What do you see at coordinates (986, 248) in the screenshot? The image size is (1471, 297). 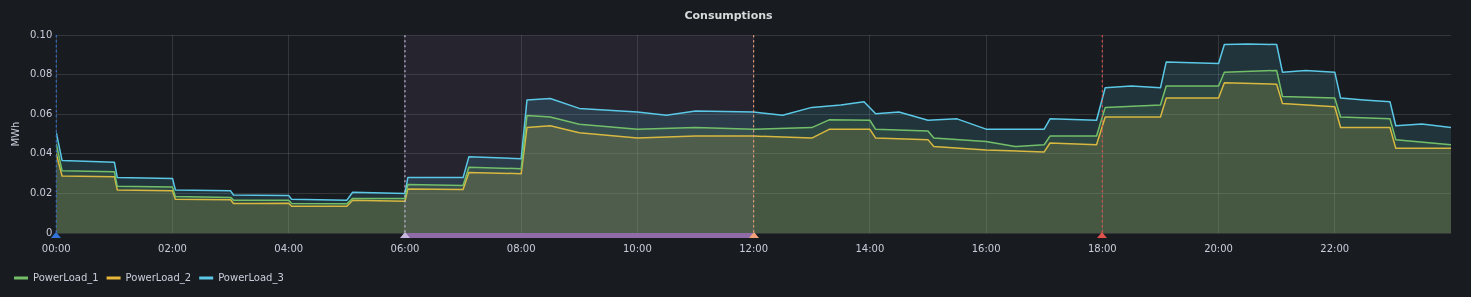 I see `x-tick-label: 16:00` at bounding box center [986, 248].